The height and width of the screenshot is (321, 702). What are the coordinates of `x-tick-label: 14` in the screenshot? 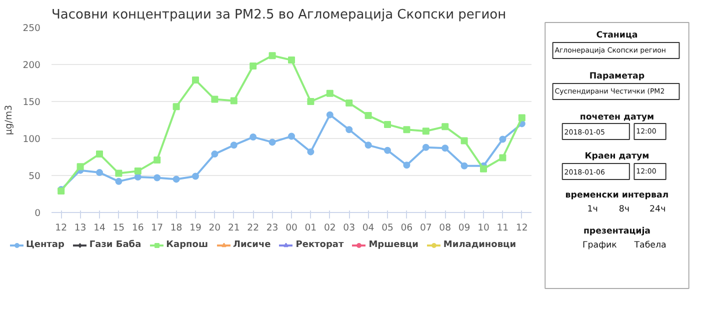 It's located at (100, 228).